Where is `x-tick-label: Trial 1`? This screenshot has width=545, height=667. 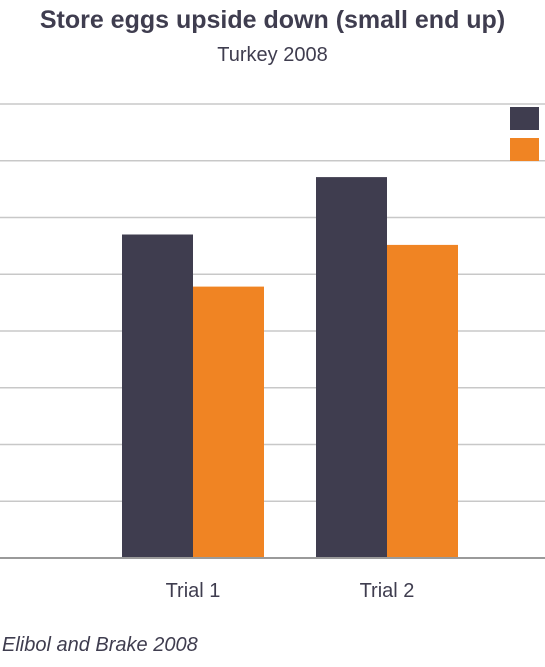 x-tick-label: Trial 1 is located at coordinates (193, 591).